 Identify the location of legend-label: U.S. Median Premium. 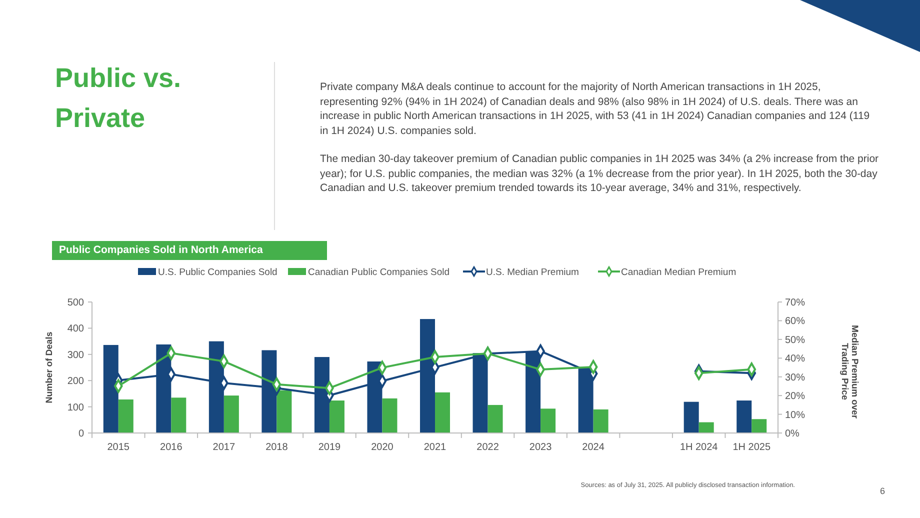
(533, 272).